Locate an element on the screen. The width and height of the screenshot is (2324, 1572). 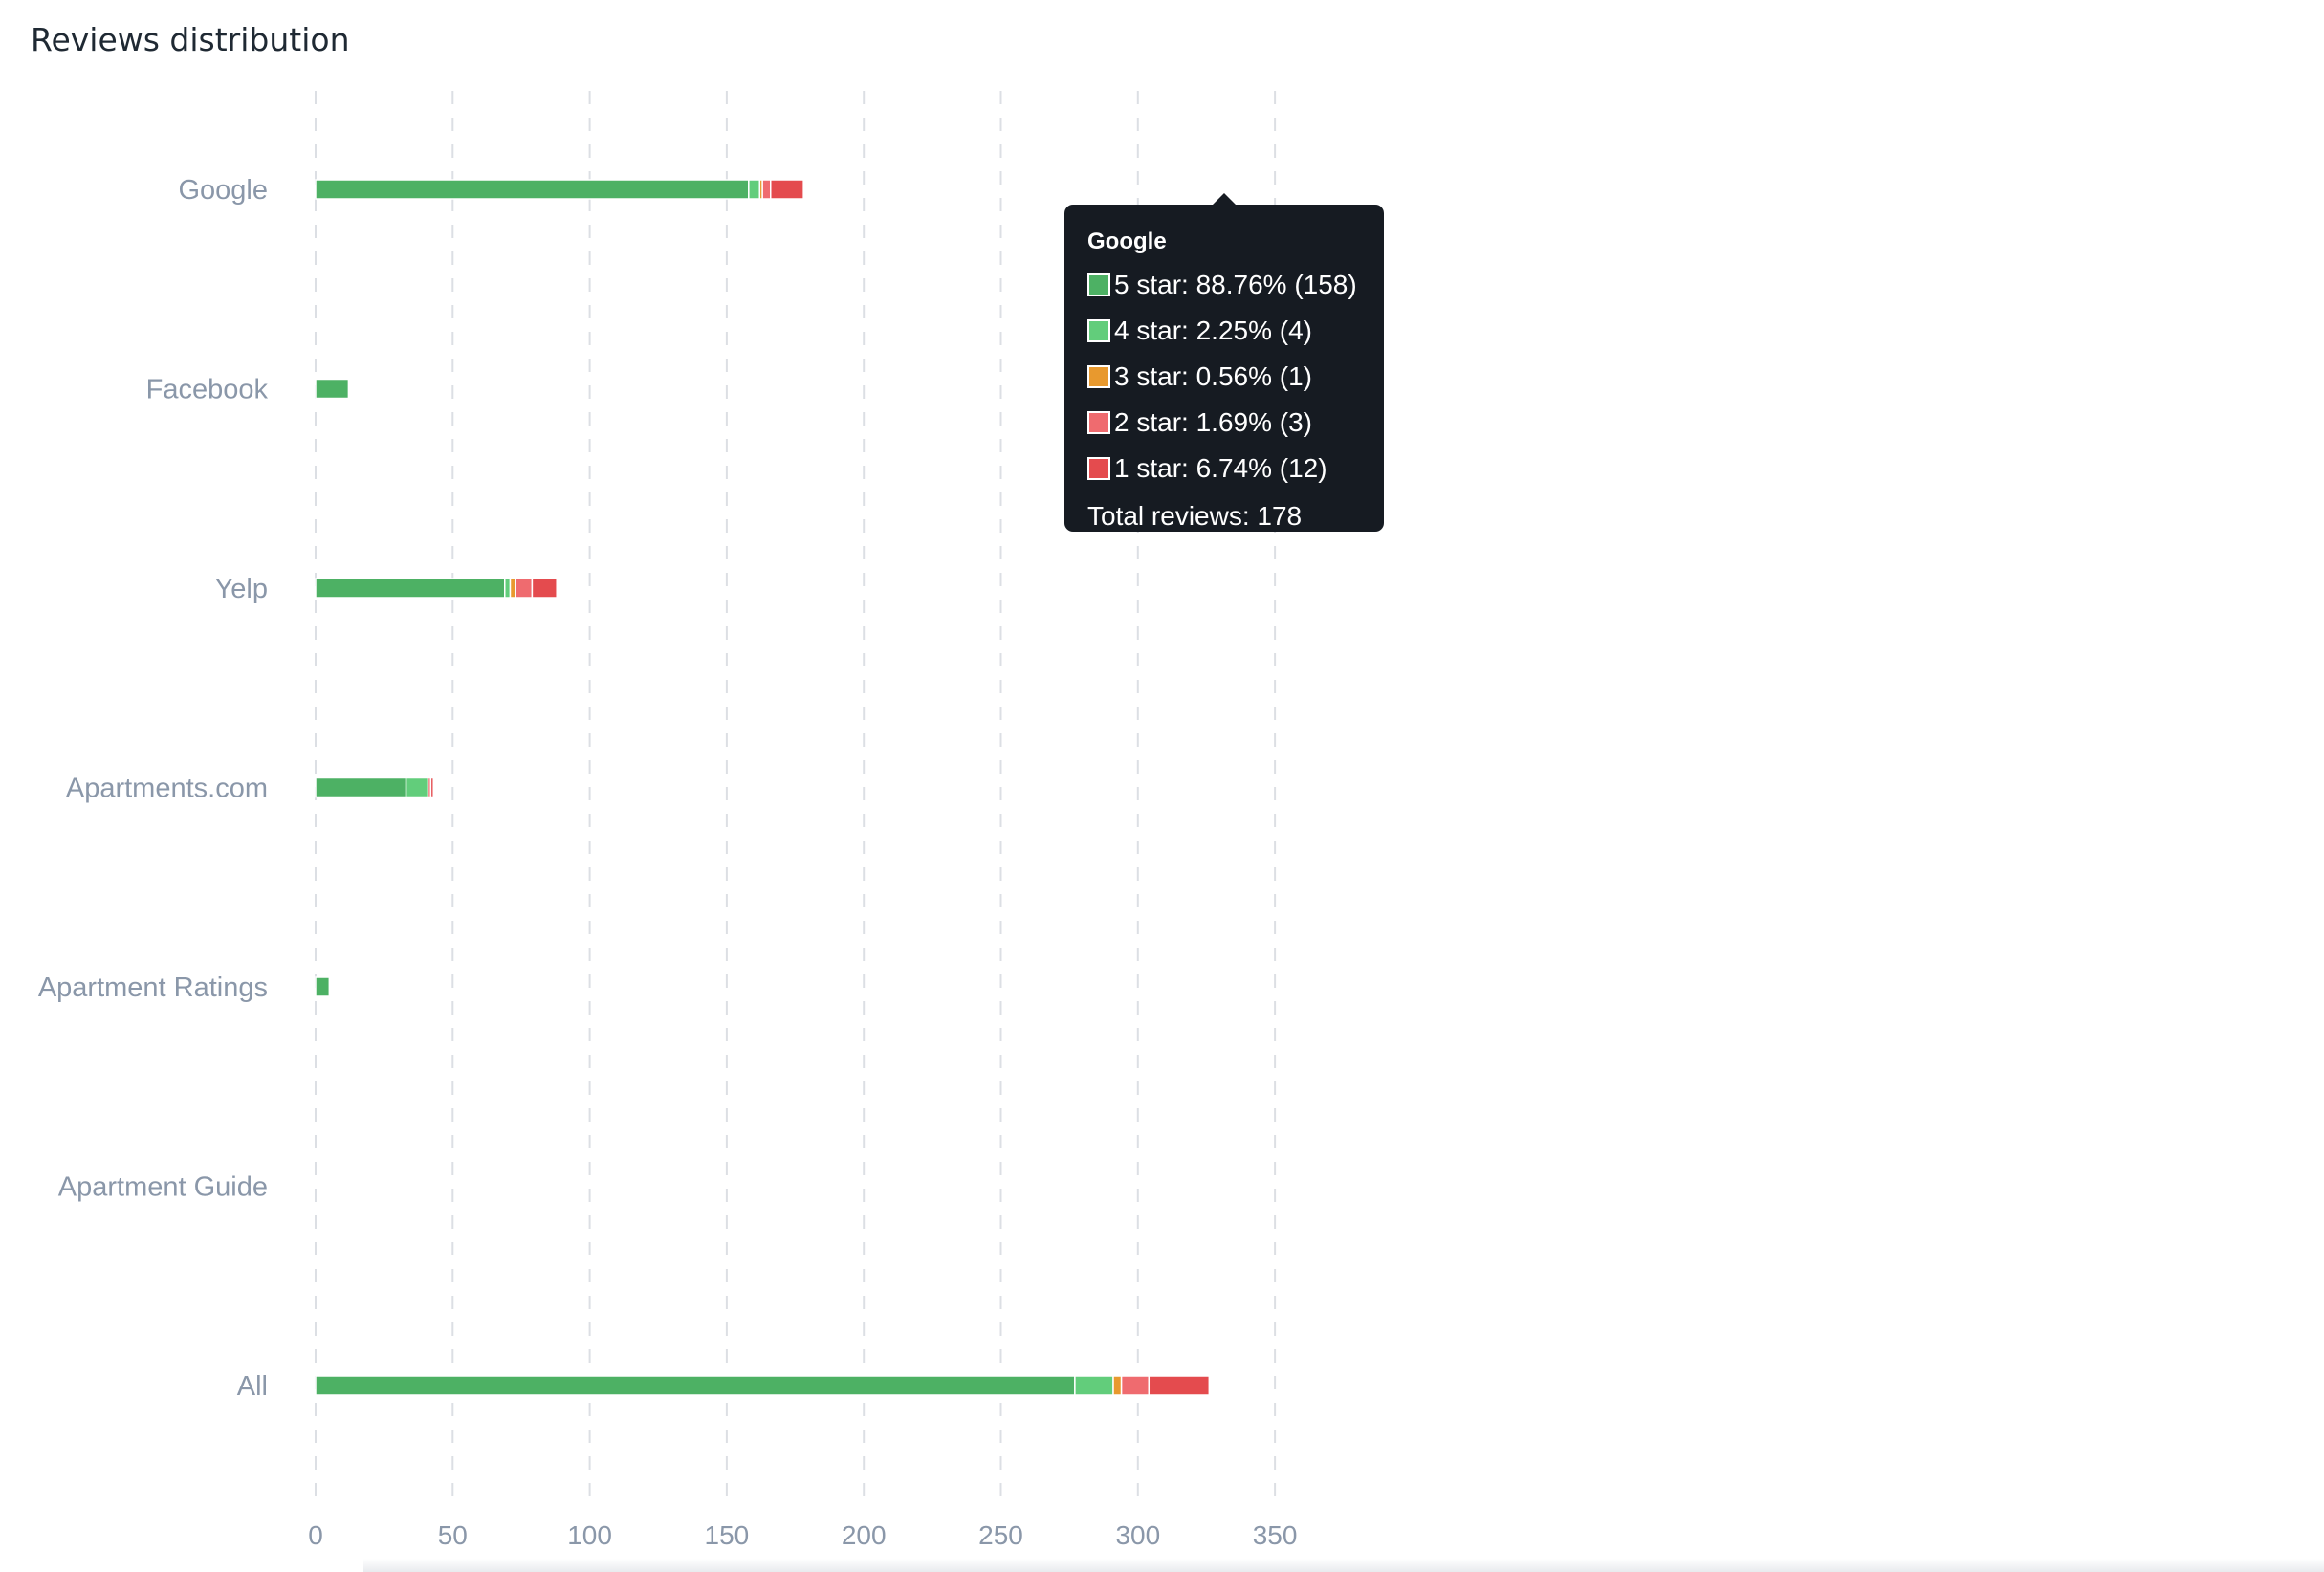
x-tick-label-150: 150 is located at coordinates (727, 1535).